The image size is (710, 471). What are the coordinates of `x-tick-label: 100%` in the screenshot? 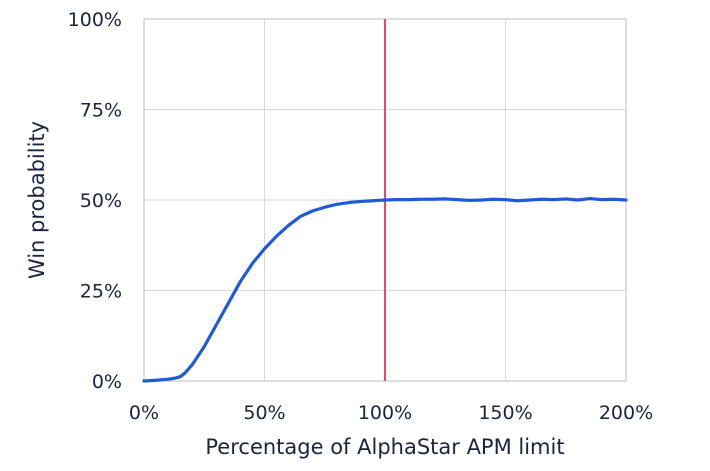 It's located at (385, 413).